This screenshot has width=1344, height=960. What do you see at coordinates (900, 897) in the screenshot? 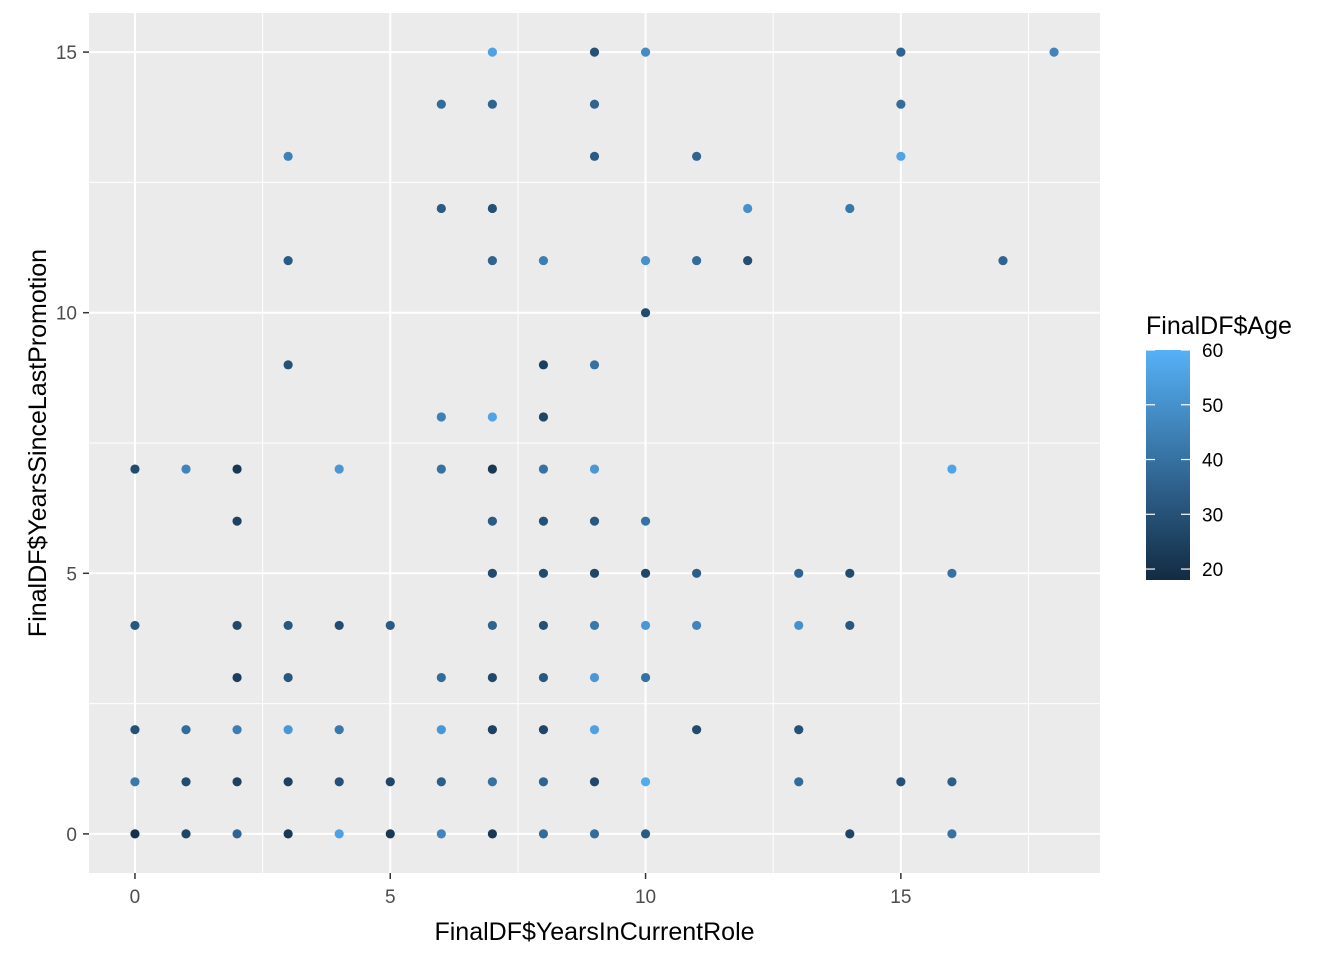
I see `x-tick-label: 15` at bounding box center [900, 897].